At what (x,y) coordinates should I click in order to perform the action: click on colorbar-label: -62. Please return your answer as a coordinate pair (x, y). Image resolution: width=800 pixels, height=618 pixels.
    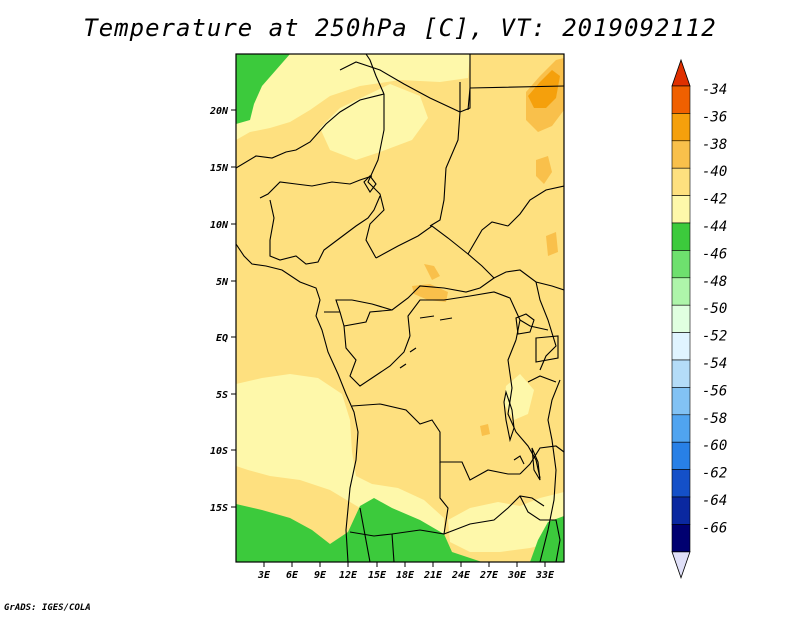
    Looking at the image, I should click on (714, 474).